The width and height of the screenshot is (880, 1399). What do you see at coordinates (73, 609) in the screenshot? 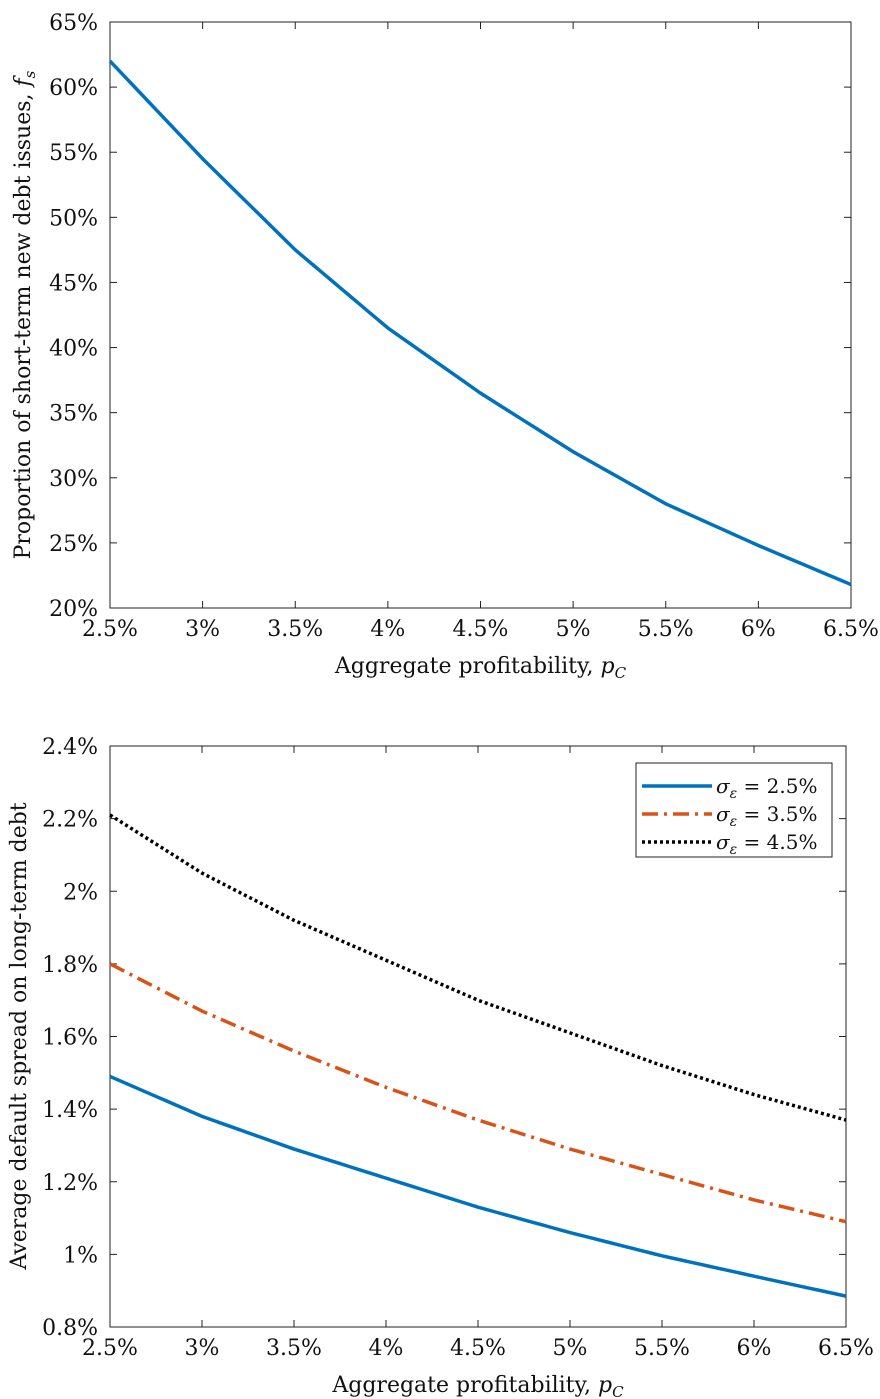
I see `y-tick-label: 20%` at bounding box center [73, 609].